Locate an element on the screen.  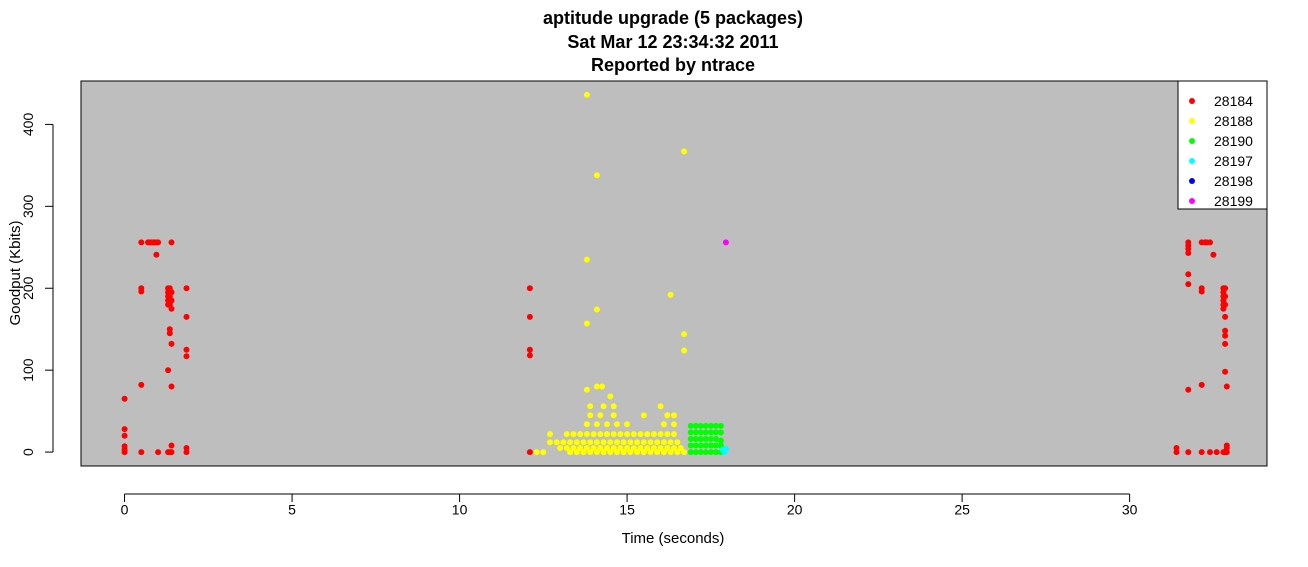
x-tick-label-6: 30 is located at coordinates (1130, 509).